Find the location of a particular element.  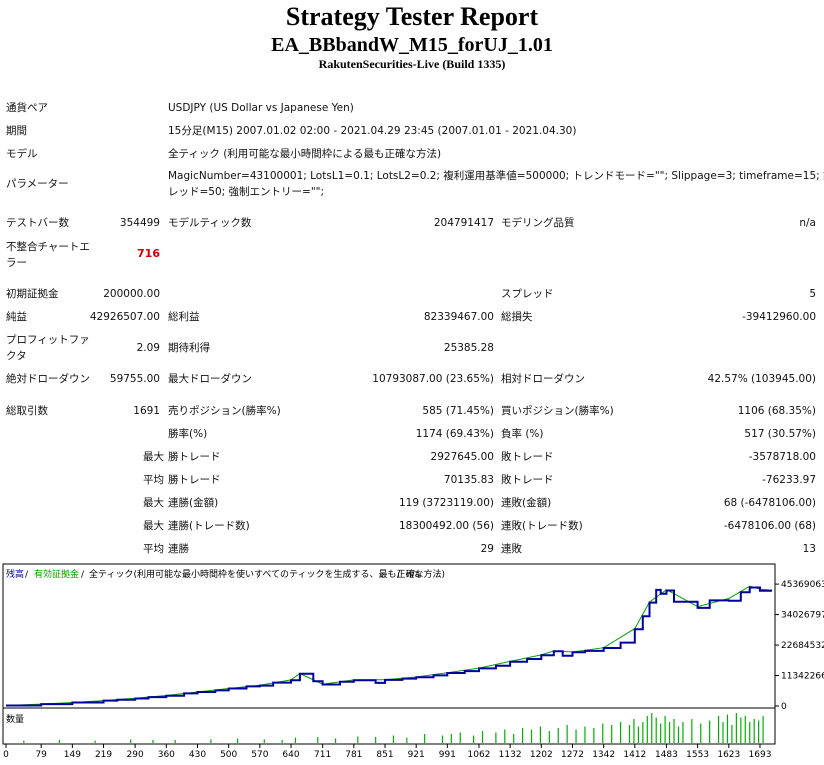

bars-value: 354499 is located at coordinates (139, 223).